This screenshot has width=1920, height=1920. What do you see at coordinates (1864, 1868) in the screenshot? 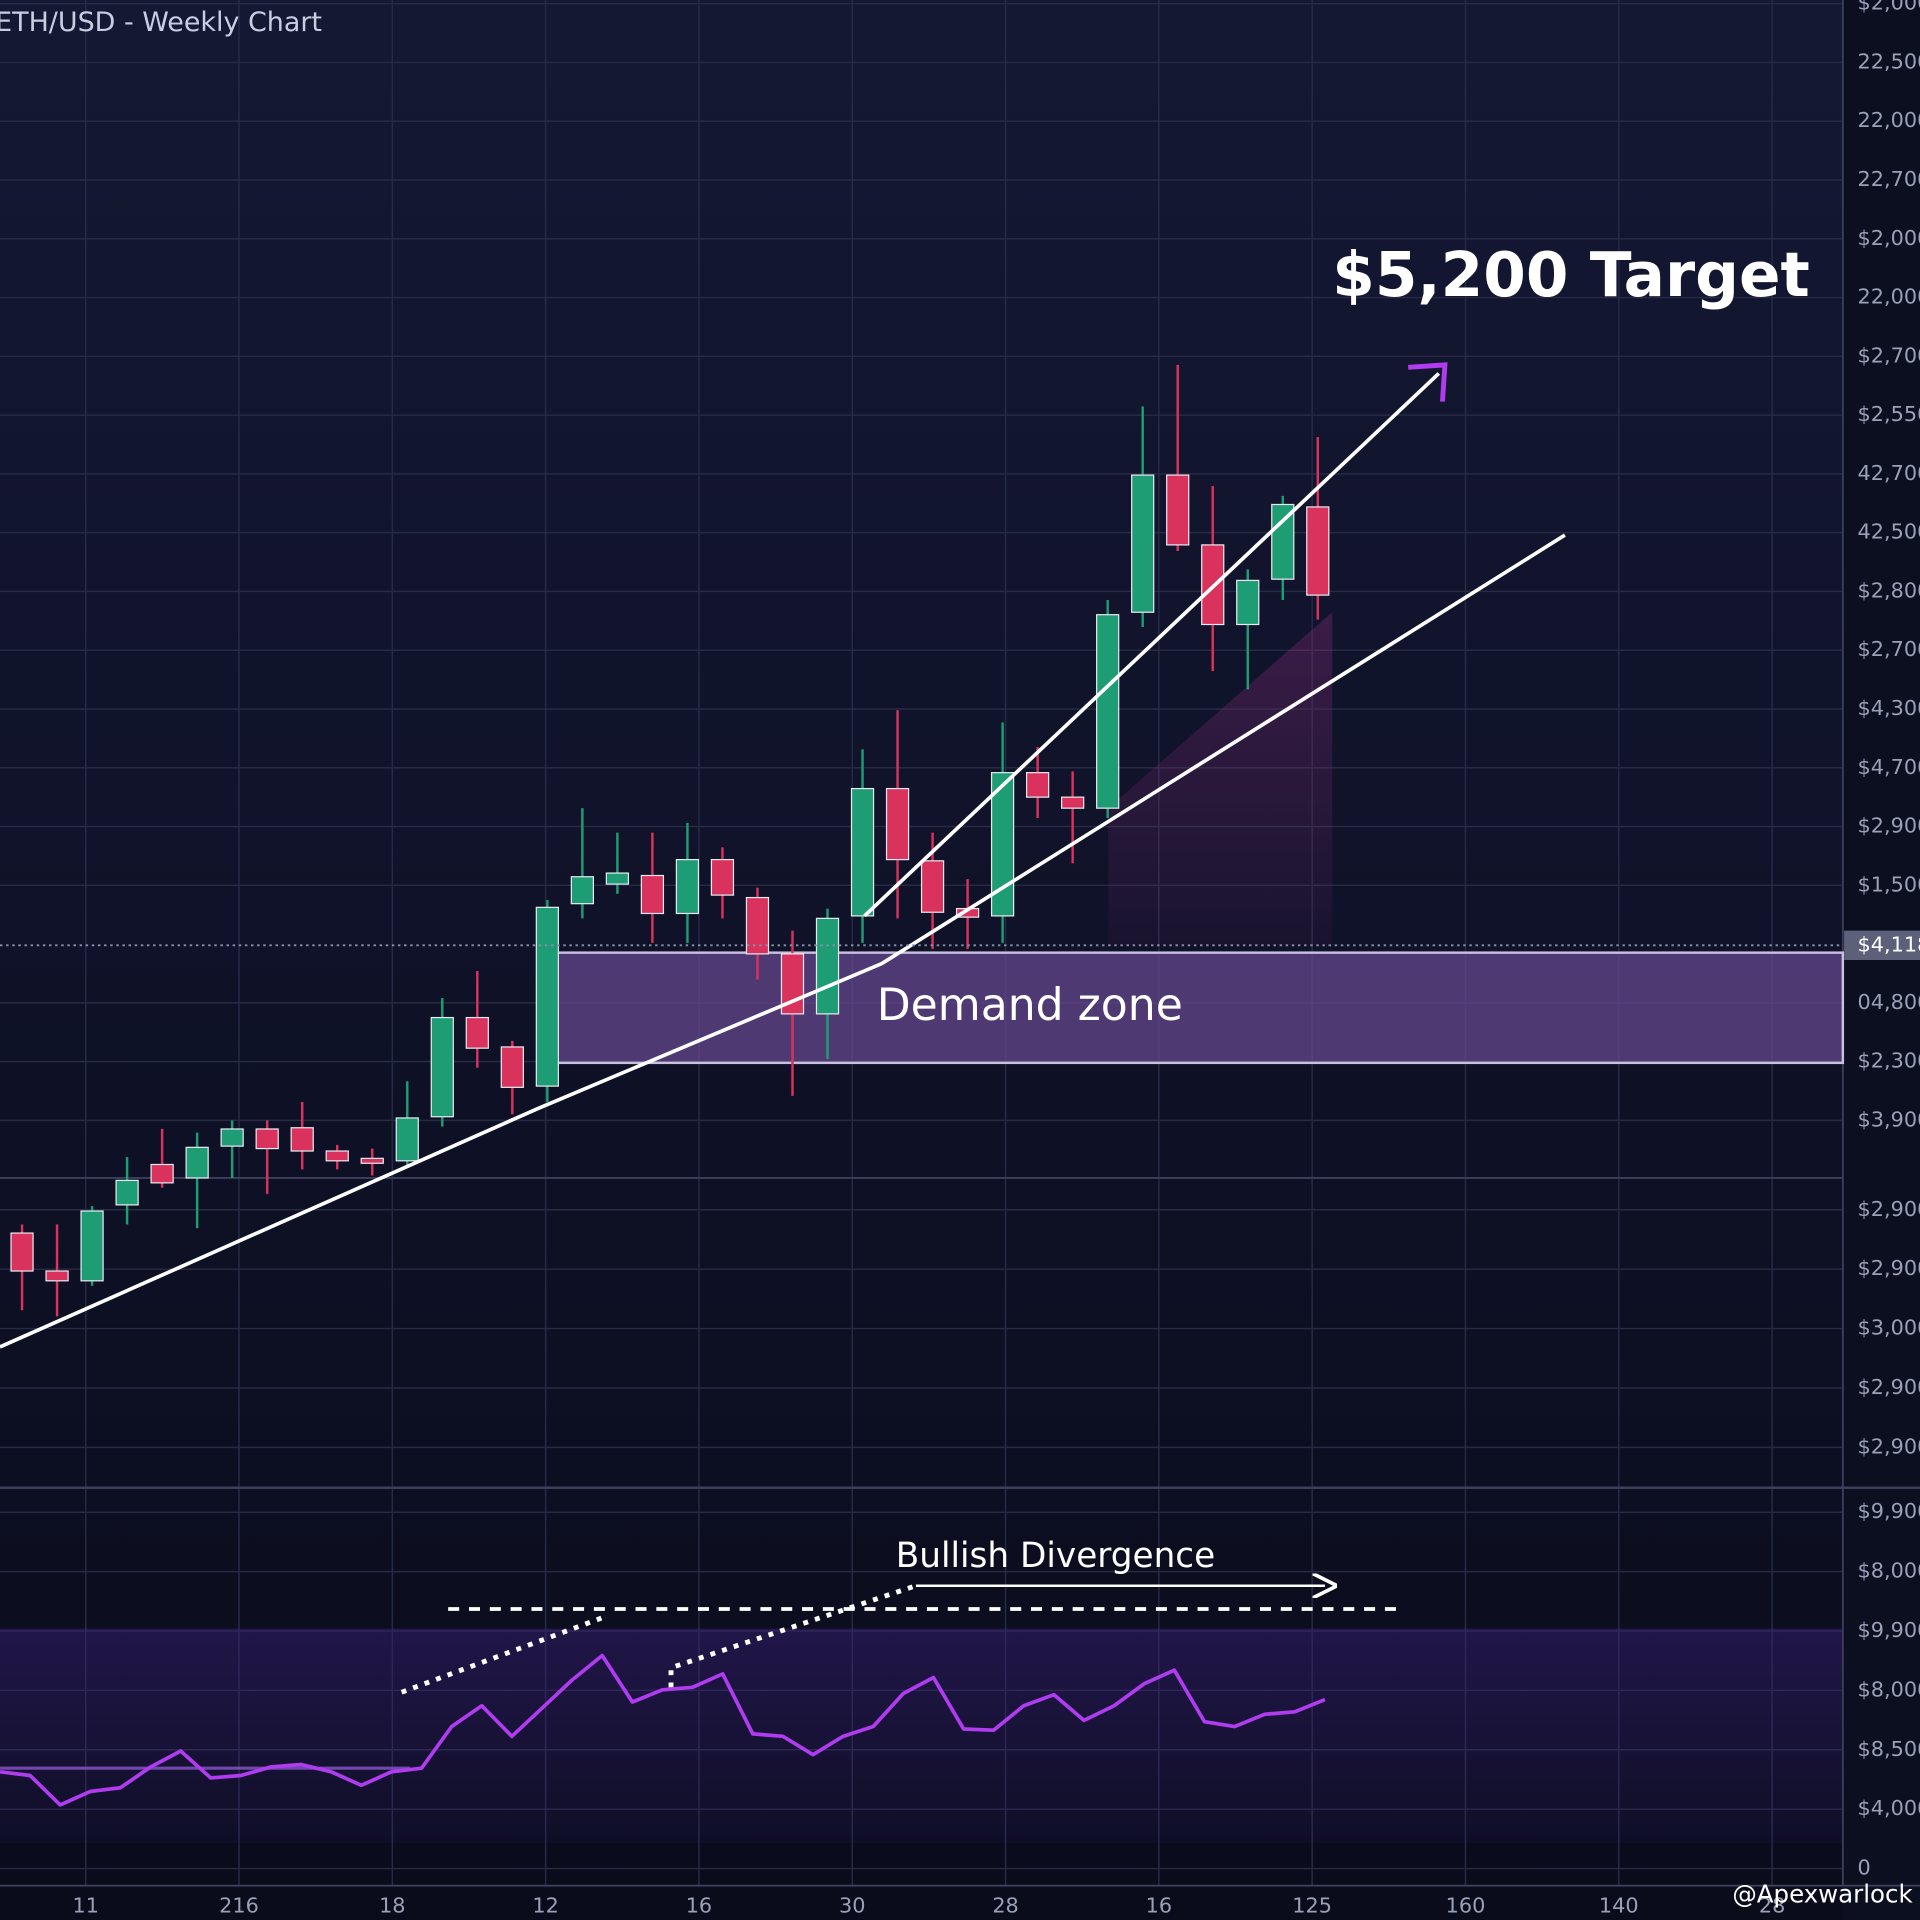
I see `indicator-tick-label: 0` at bounding box center [1864, 1868].